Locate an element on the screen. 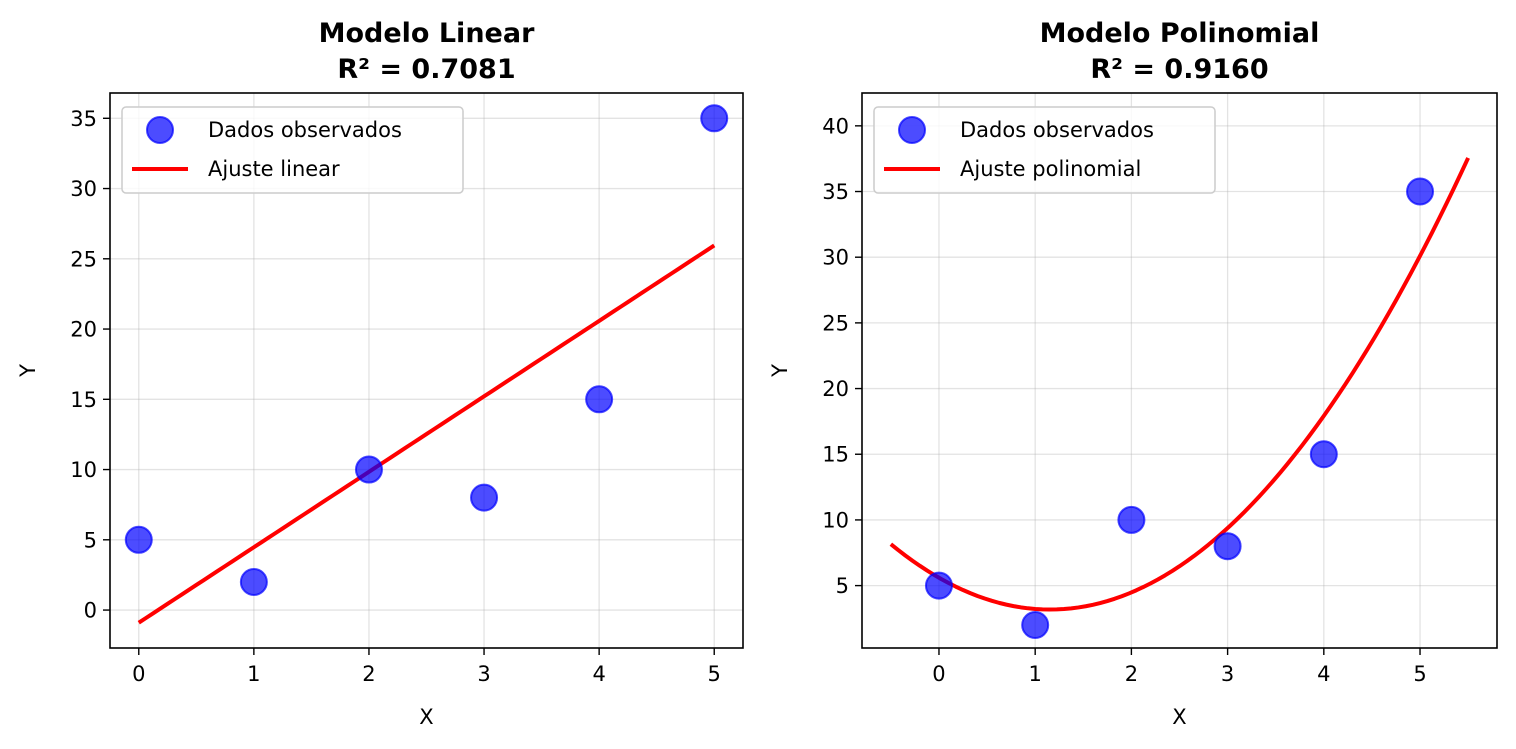 The width and height of the screenshot is (1516, 749). chart-subtitle-r2: R² = 0.9160 is located at coordinates (1179, 69).